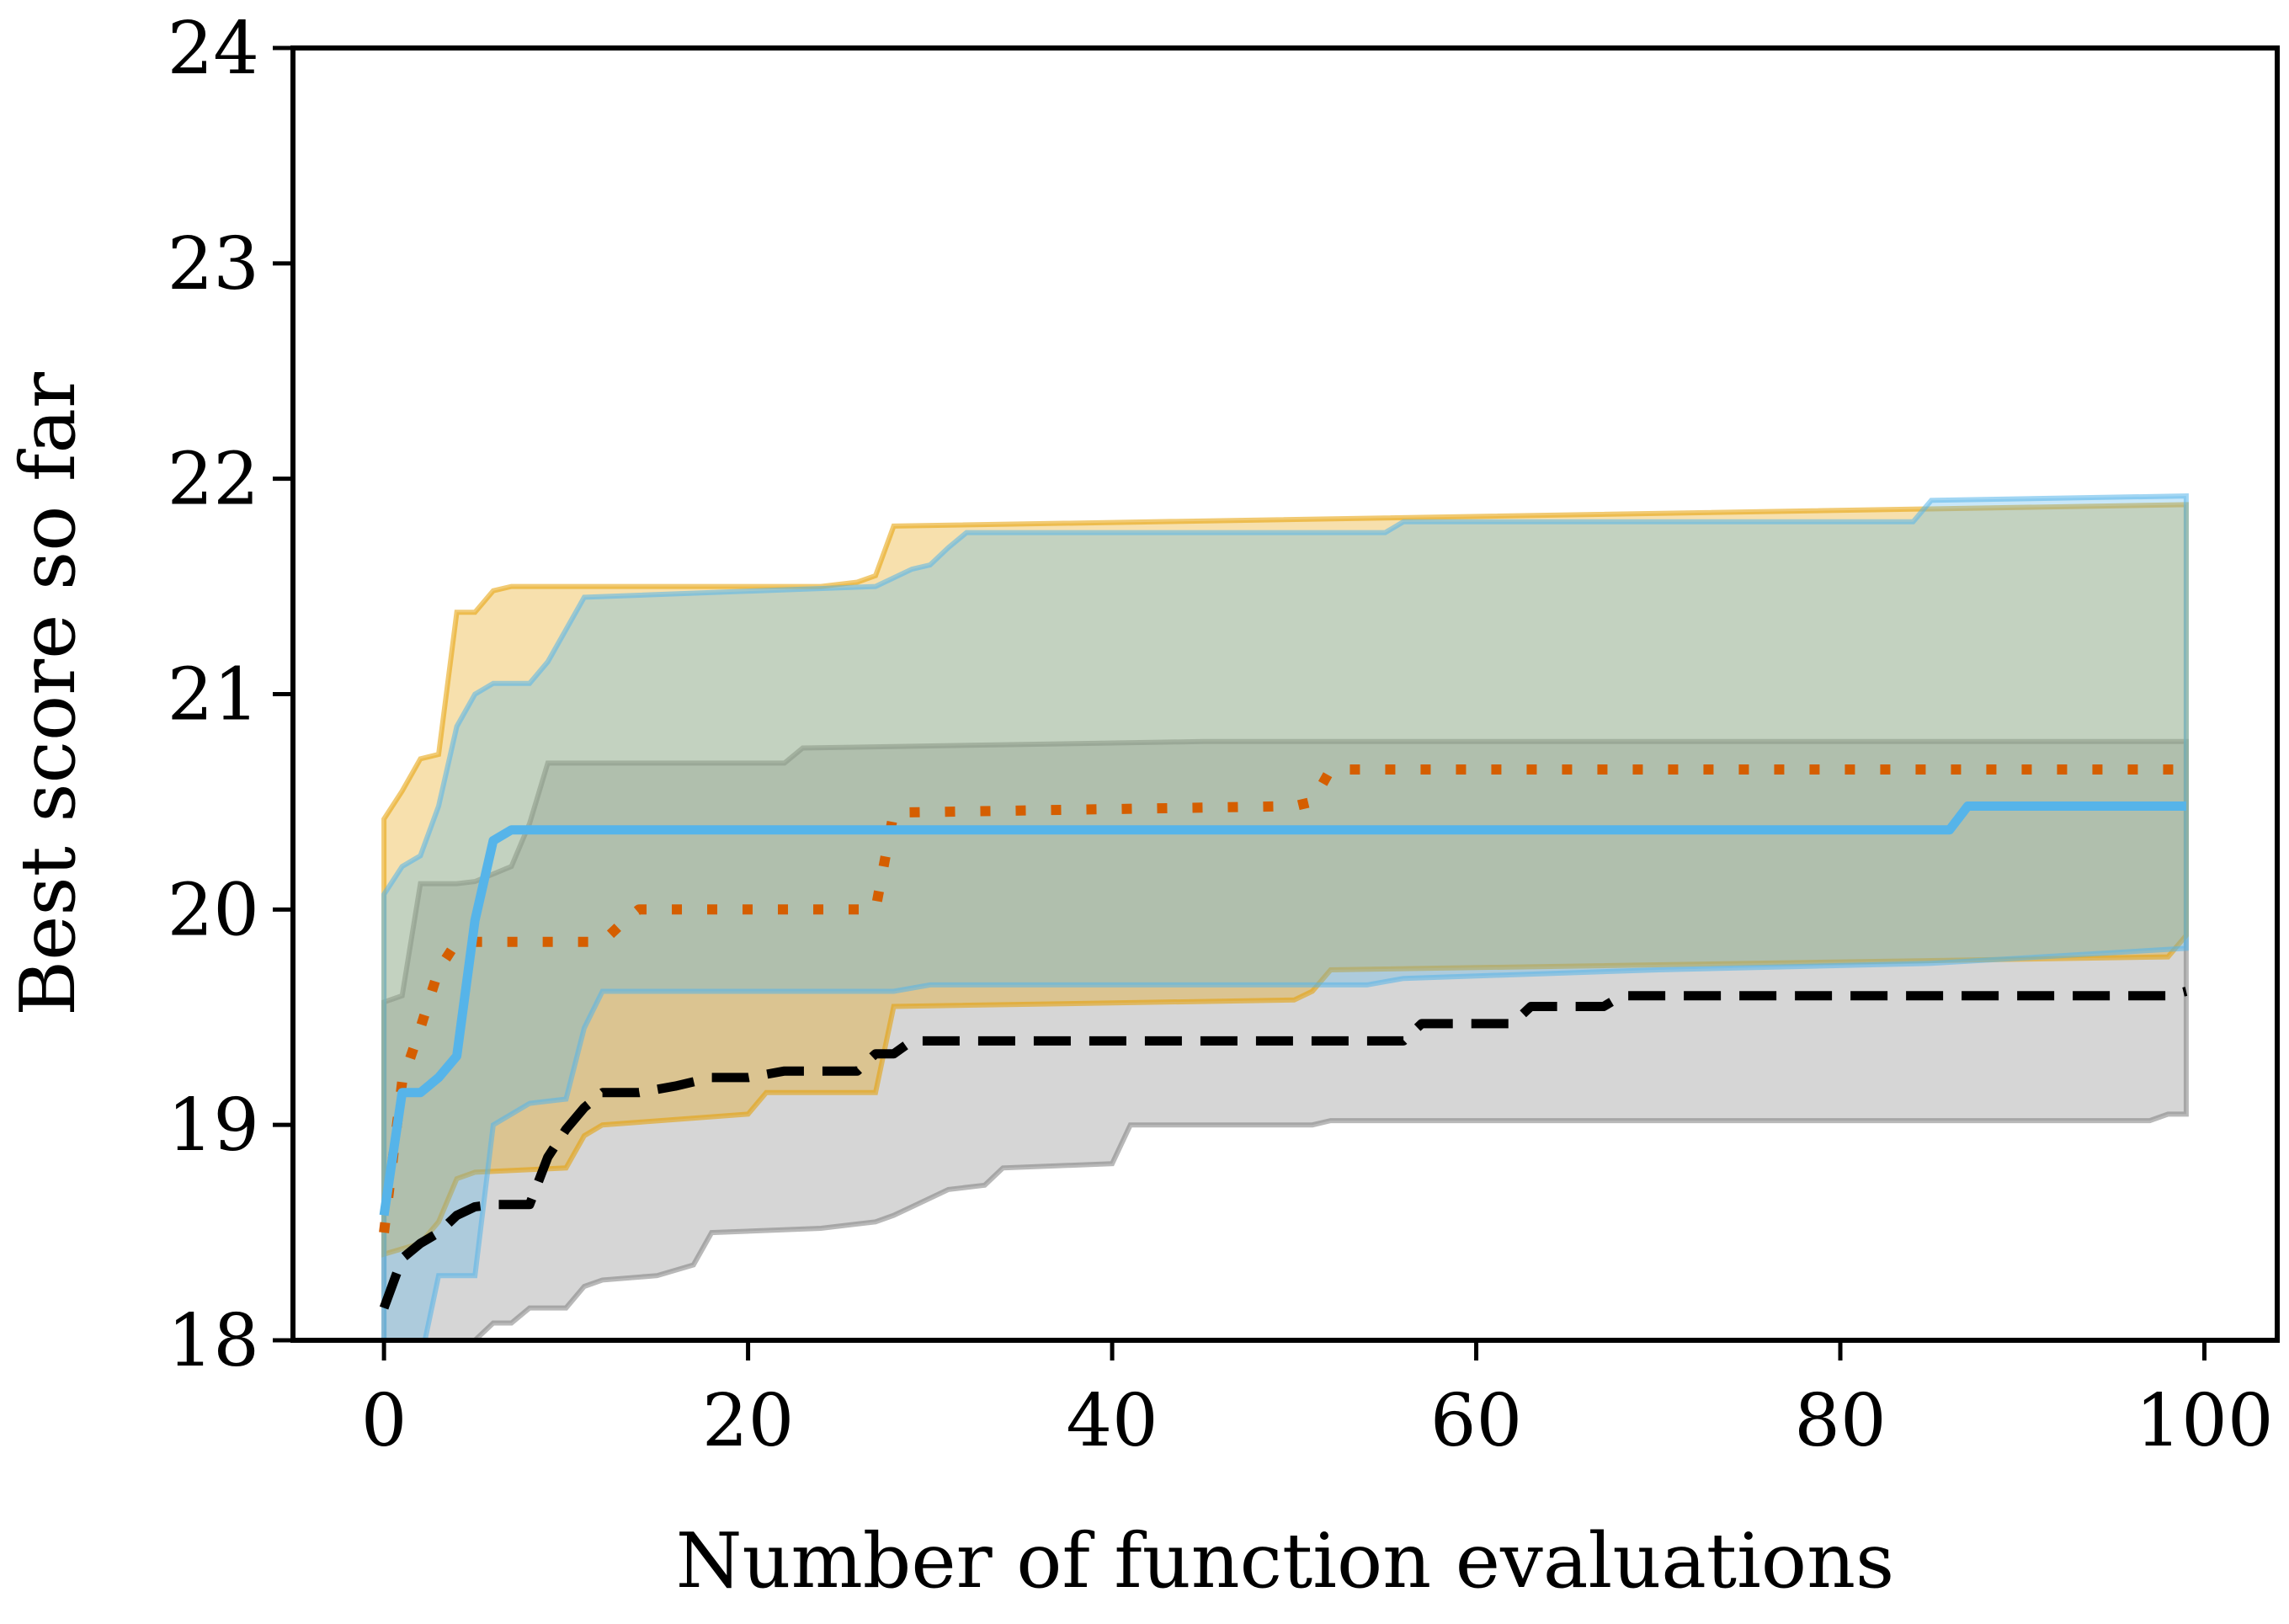  Describe the element at coordinates (213, 264) in the screenshot. I see `y-tick-label: 23` at that location.